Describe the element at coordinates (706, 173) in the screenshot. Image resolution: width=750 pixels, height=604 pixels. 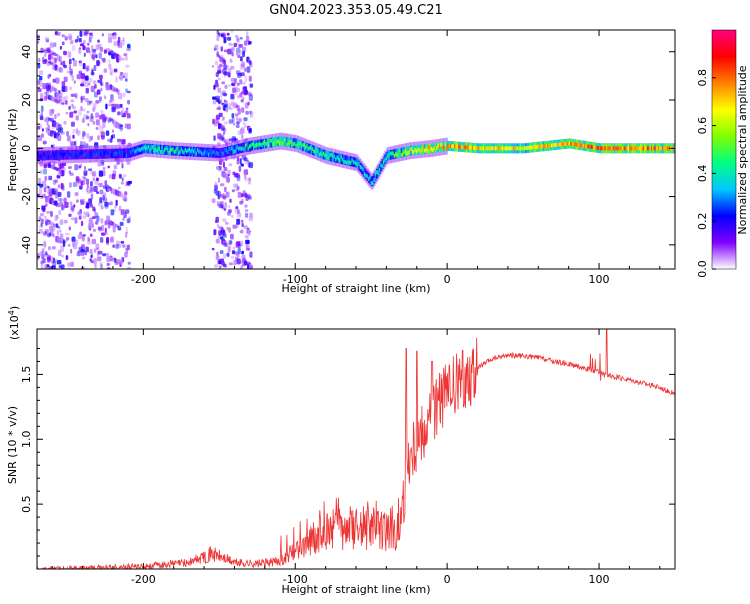
I see `colorbar-ticks: 0.0 0.2 0.4 0.6 0.8` at that location.